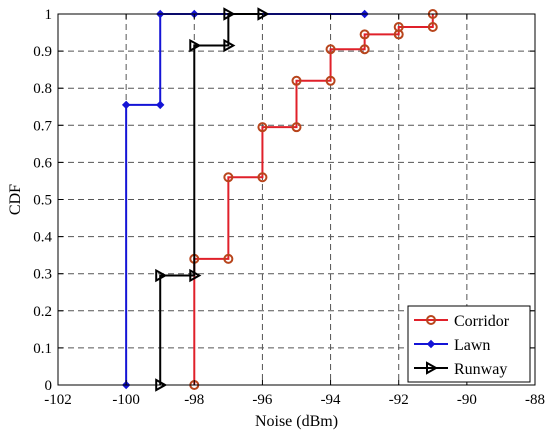 This screenshot has width=550, height=435. I want to click on legend-entry-lawn: Lawn, so click(452, 345).